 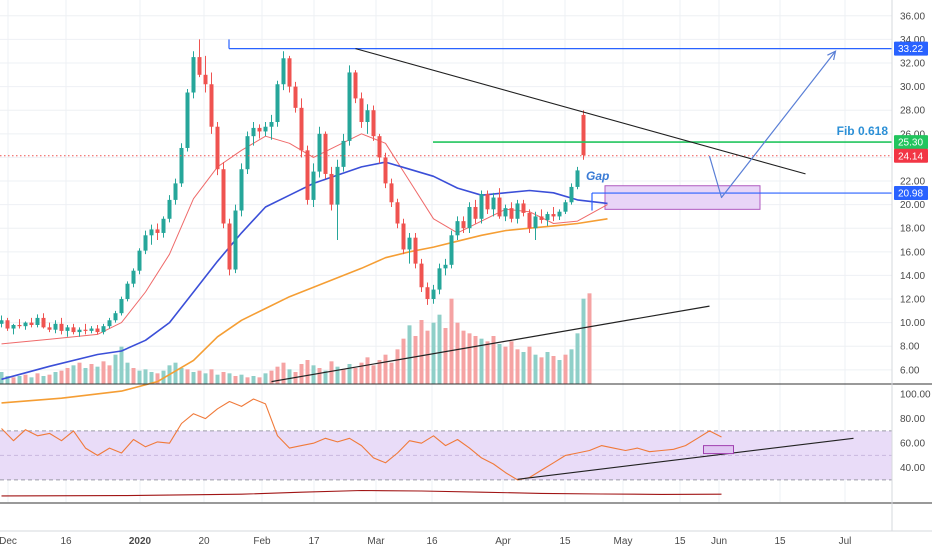 I want to click on time-tick-label: Dec, so click(x=8, y=541).